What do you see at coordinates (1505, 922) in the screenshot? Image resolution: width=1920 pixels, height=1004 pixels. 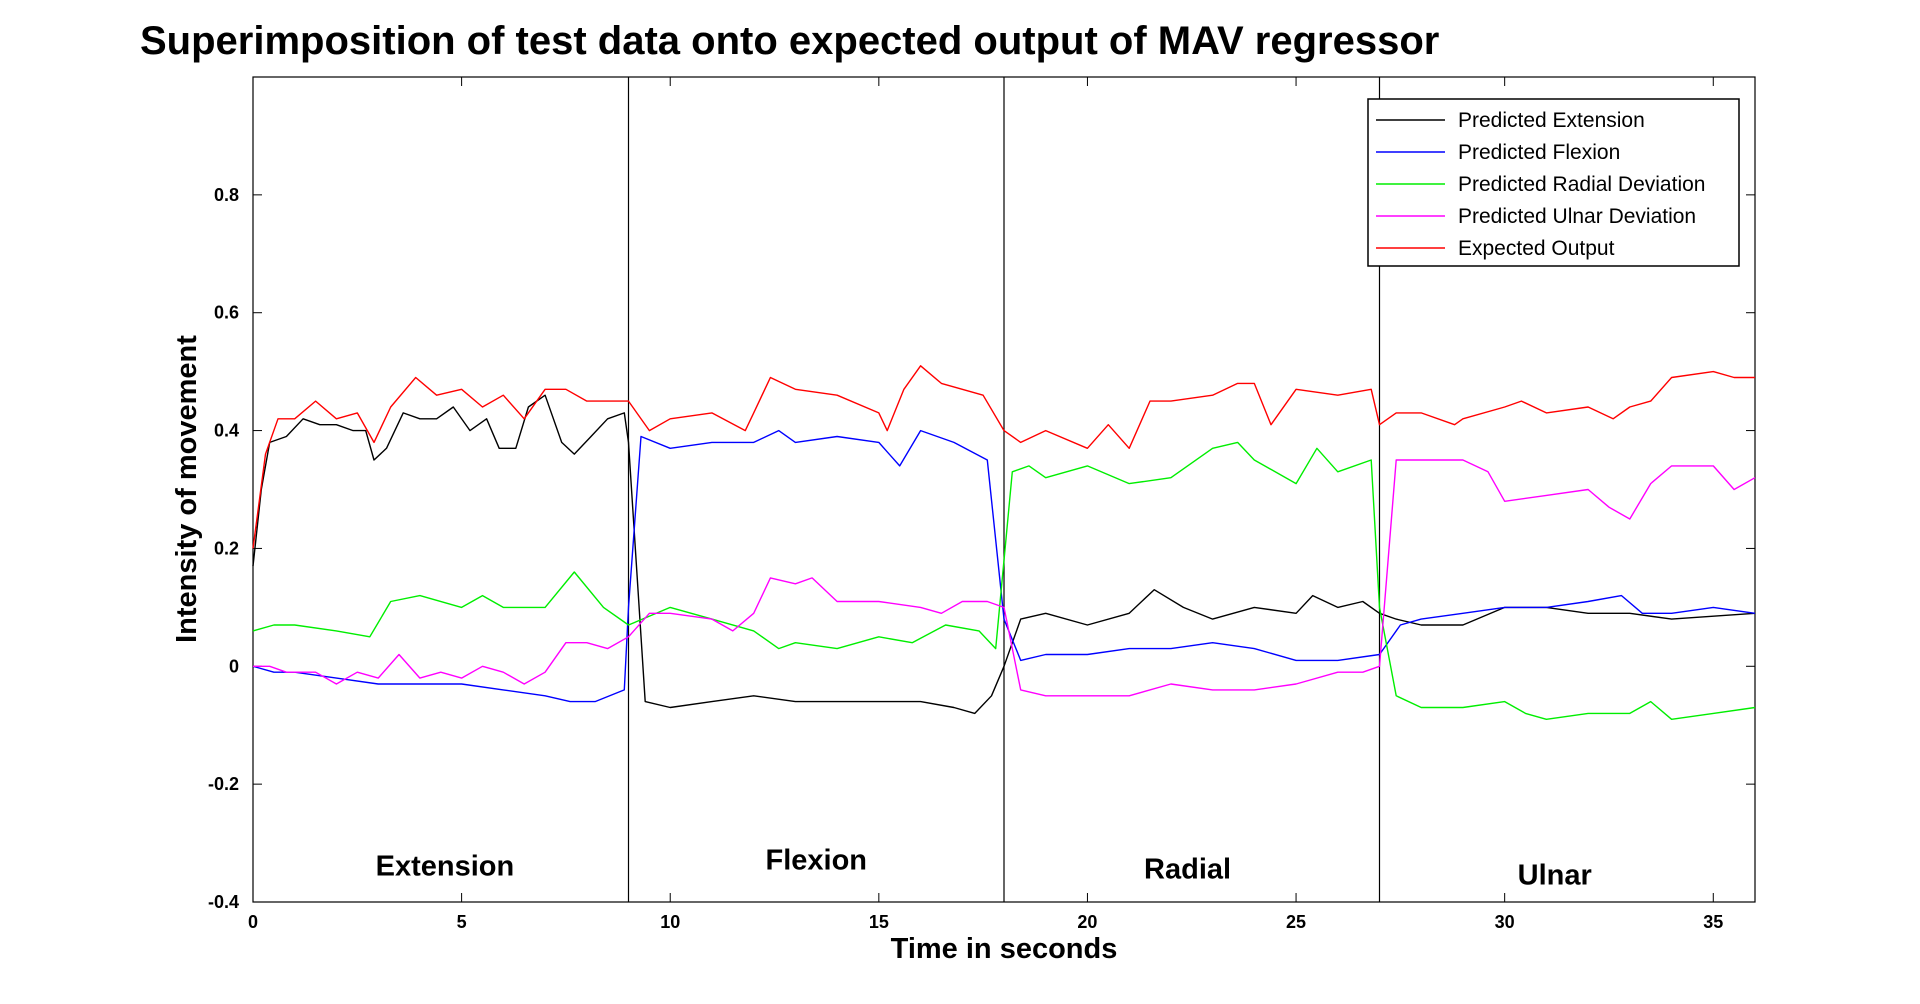 I see `x-tick-label: 30` at bounding box center [1505, 922].